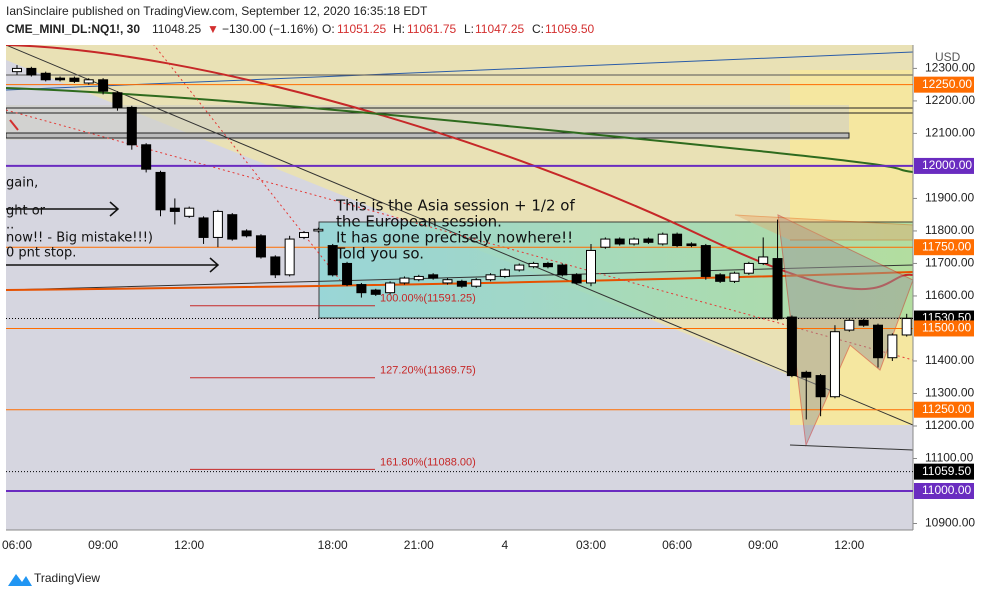 The image size is (987, 597). Describe the element at coordinates (454, 238) in the screenshot. I see `annotation: It has gone precisely nowhere!!` at that location.